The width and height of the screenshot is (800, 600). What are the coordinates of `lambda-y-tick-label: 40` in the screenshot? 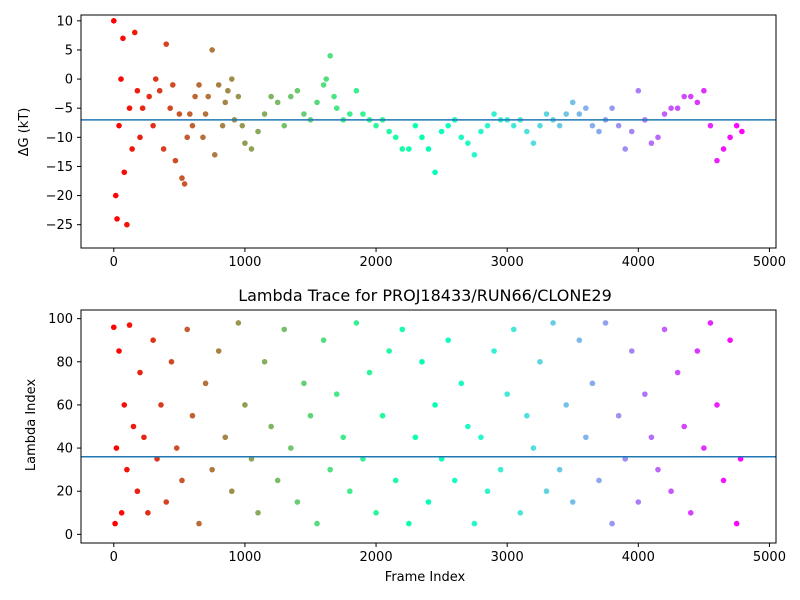 It's located at (64, 449).